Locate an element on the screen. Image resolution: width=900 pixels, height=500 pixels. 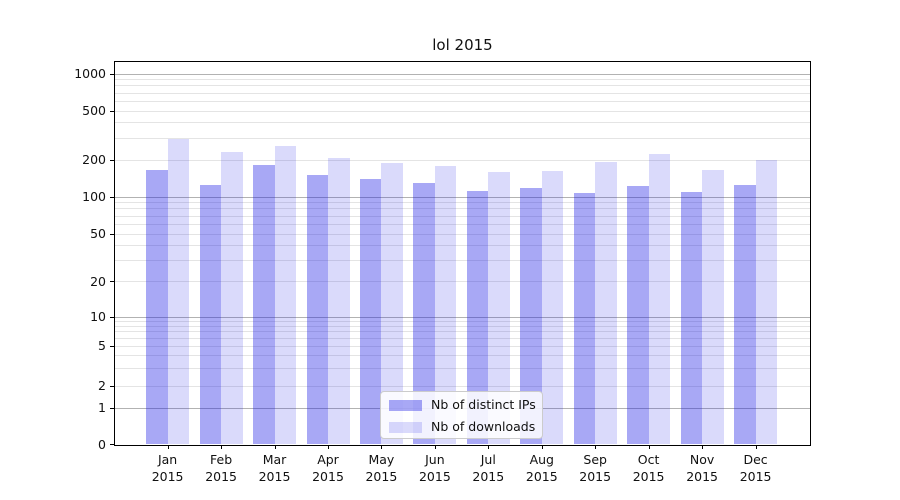
y-tick-label: 50 is located at coordinates (98, 233).